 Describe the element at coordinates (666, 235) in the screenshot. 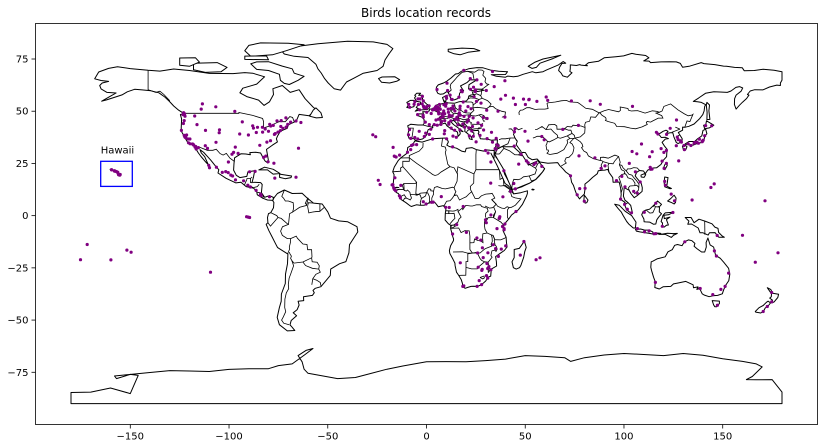

I see `land-lesser-sunda` at that location.